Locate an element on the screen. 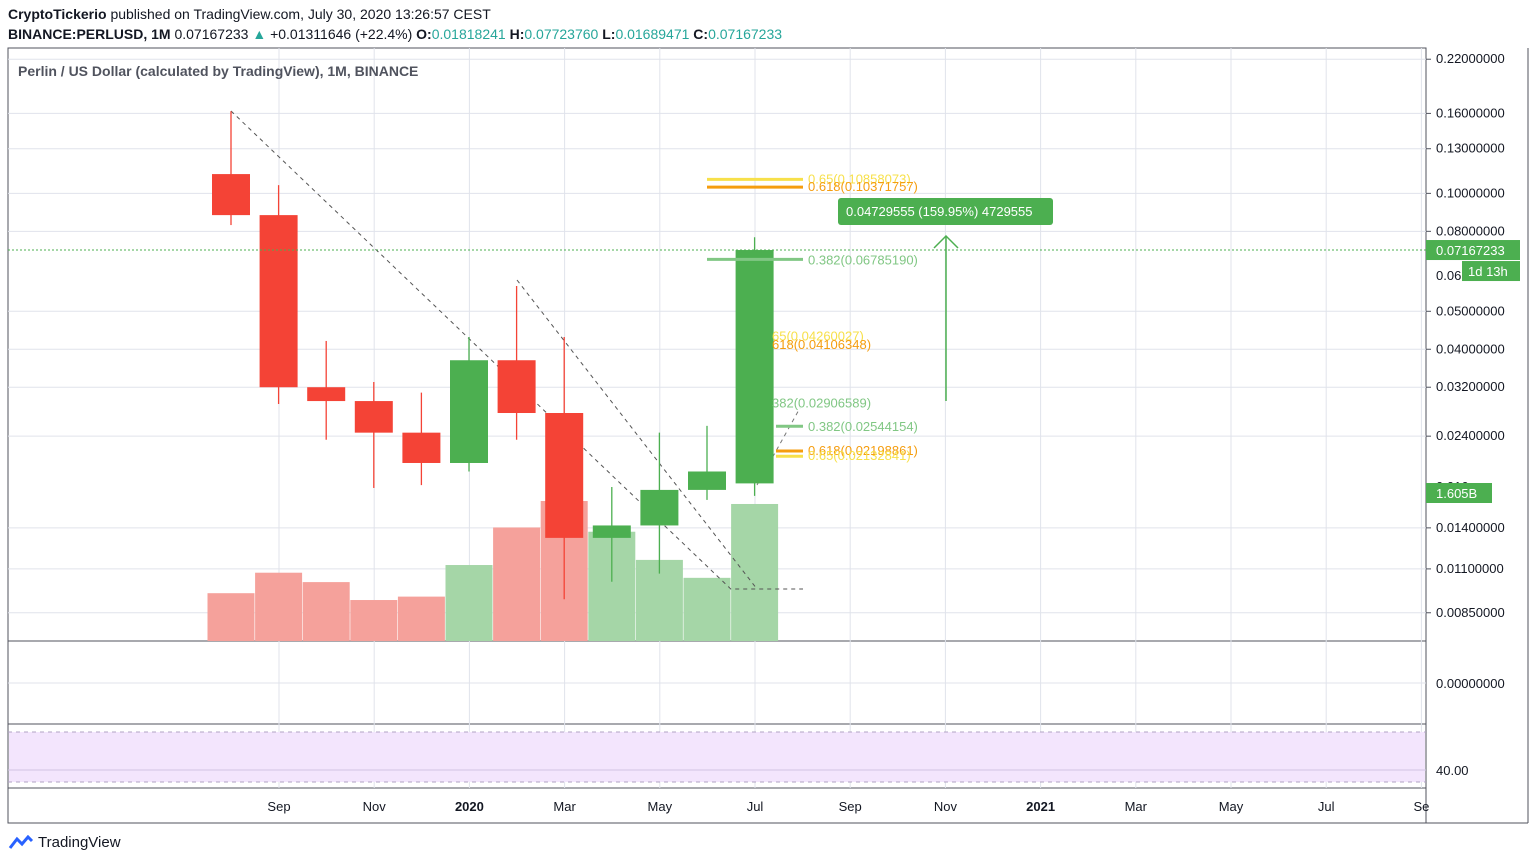 Image resolution: width=1536 pixels, height=866 pixels. tradingview-logo-icon is located at coordinates (21, 841).